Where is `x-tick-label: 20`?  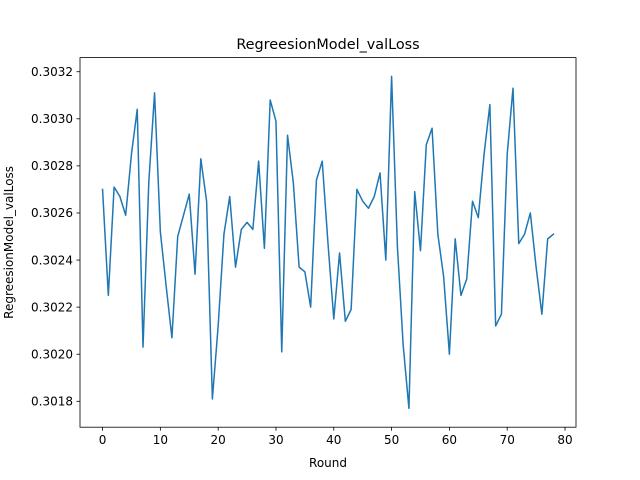 x-tick-label: 20 is located at coordinates (218, 440).